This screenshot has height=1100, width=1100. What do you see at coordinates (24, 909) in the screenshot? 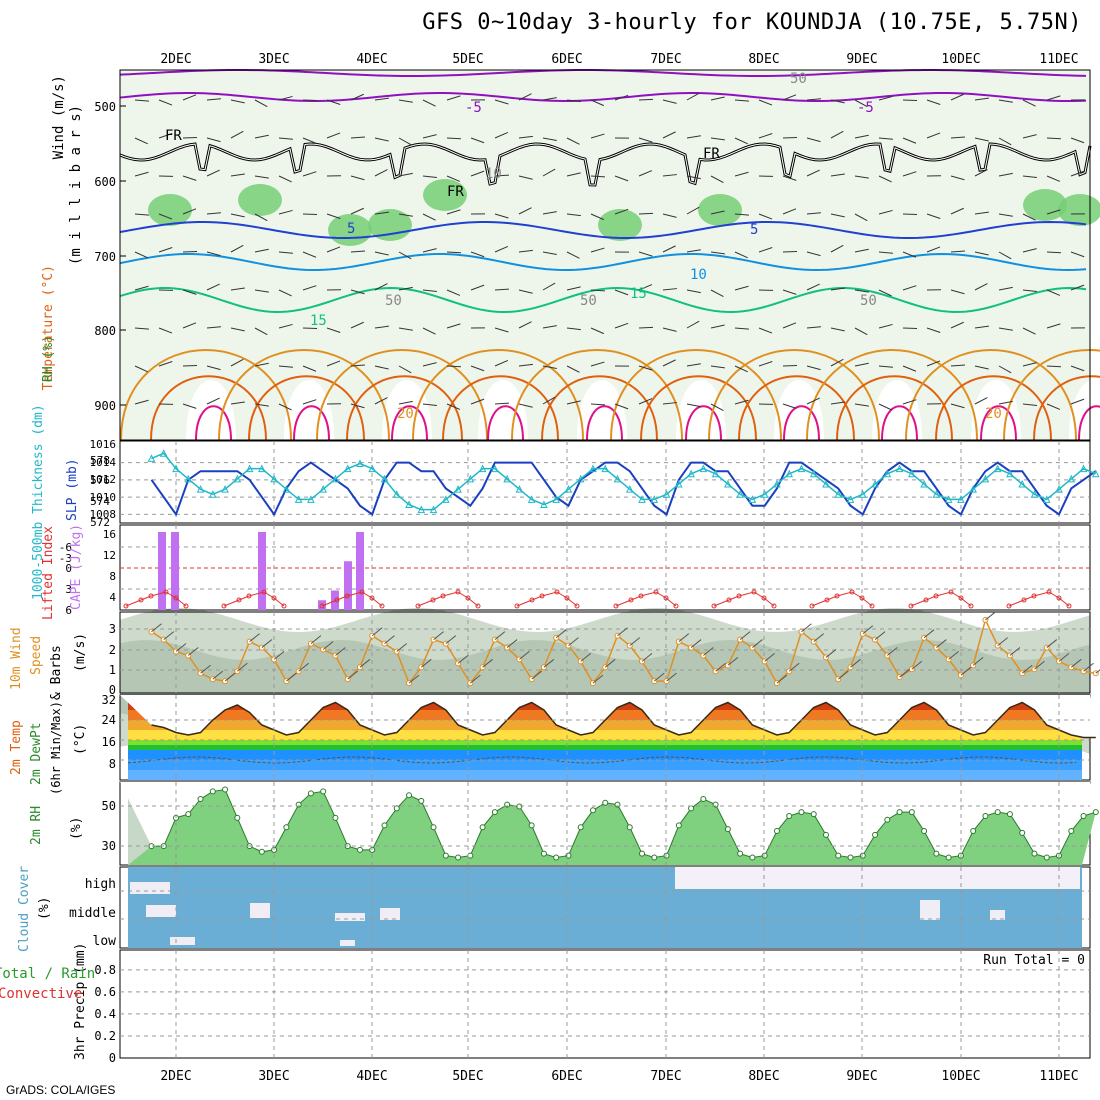
I see `label-cloud-cover: Cloud Cover` at bounding box center [24, 909].